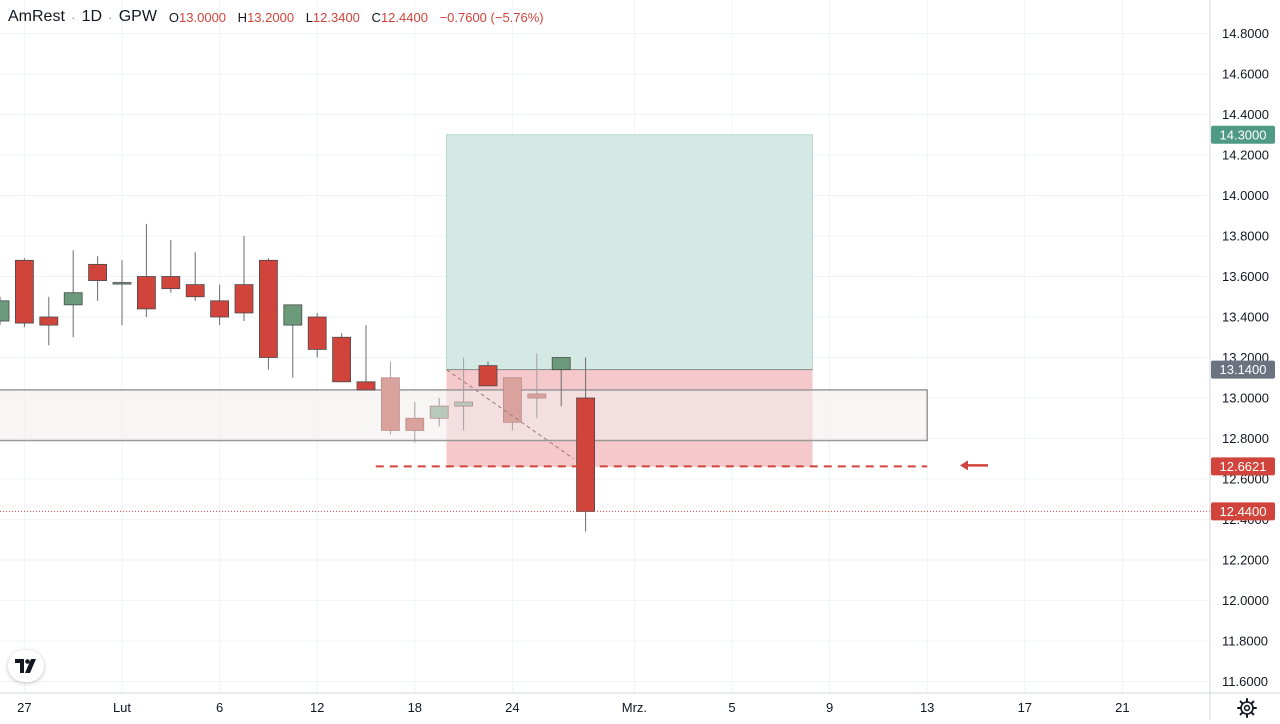 The height and width of the screenshot is (724, 1280). Describe the element at coordinates (376, 17) in the screenshot. I see `close-label: C` at that location.